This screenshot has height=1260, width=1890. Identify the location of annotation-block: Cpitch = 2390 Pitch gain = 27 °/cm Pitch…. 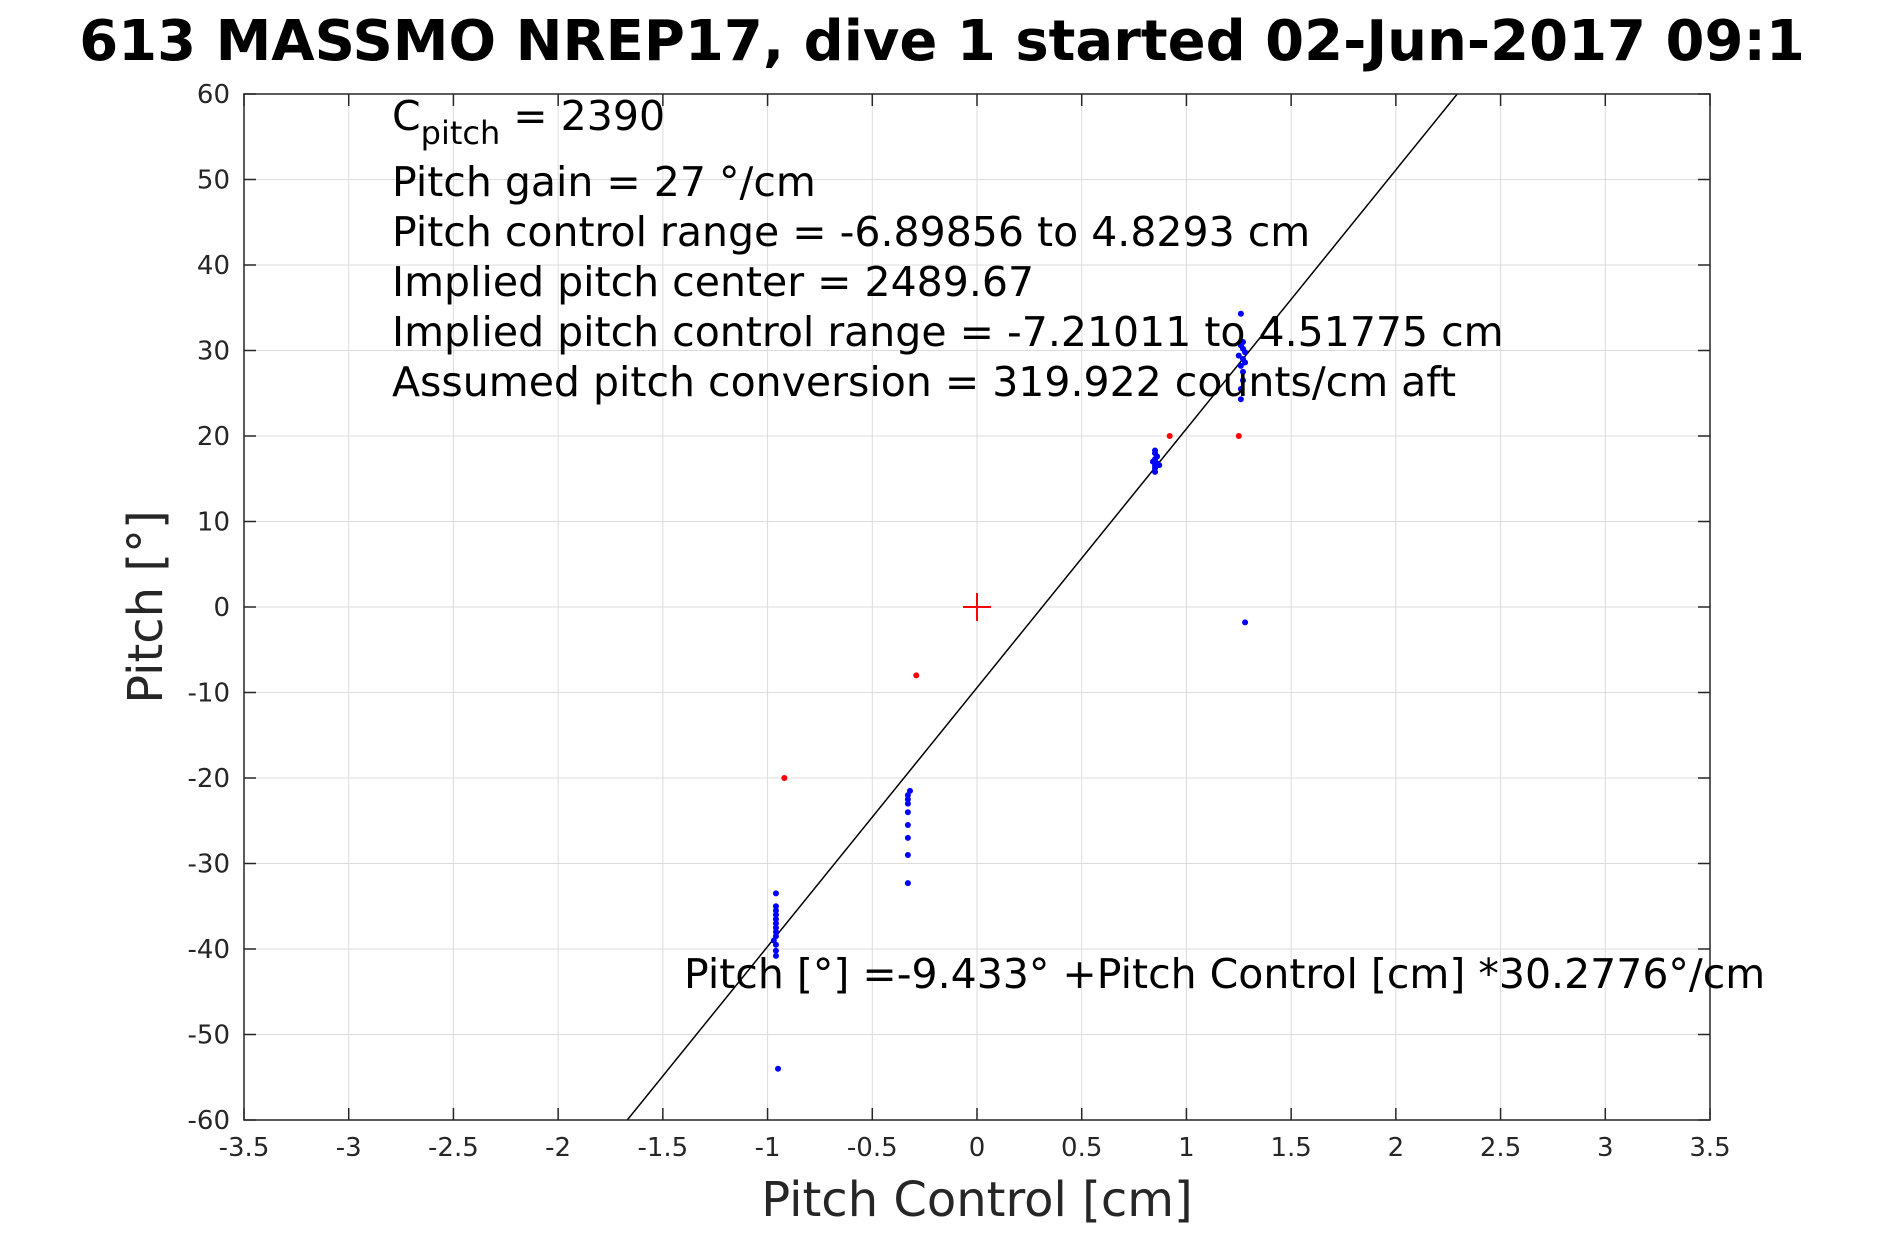
(948, 249).